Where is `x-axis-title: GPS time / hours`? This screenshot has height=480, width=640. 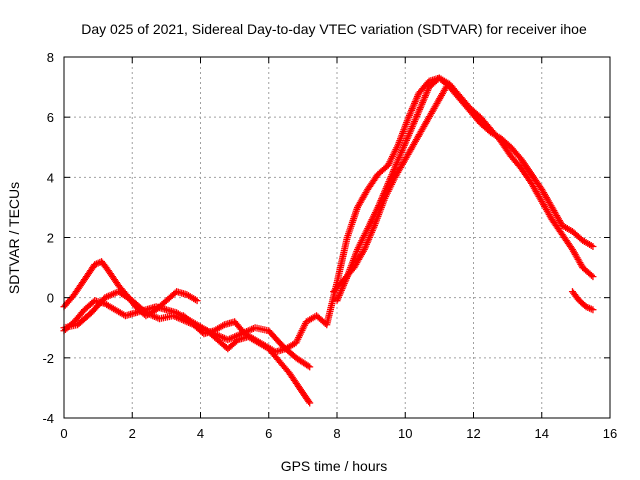
x-axis-title: GPS time / hours is located at coordinates (334, 466).